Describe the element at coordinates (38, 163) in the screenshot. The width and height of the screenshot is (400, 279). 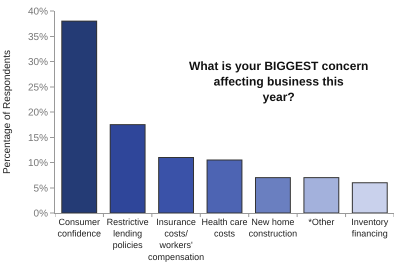
I see `y-tick-label: 10%` at that location.